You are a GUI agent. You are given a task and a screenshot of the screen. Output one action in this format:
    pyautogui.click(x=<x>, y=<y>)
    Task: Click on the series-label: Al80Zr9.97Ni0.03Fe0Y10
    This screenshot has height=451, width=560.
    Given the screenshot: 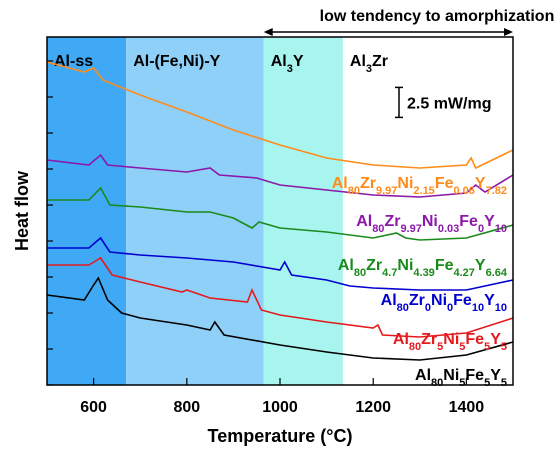 What is the action you would take?
    pyautogui.click(x=431, y=224)
    